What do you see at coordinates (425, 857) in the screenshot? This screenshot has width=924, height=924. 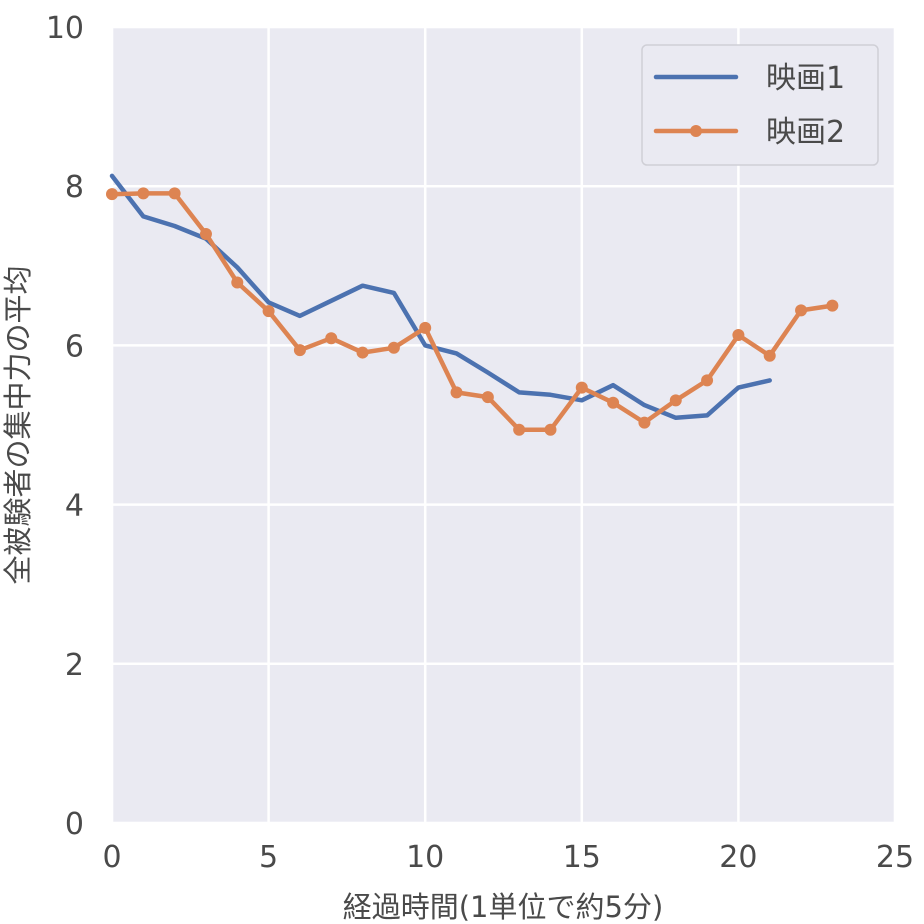 I see `x-tick-label: 10` at bounding box center [425, 857].